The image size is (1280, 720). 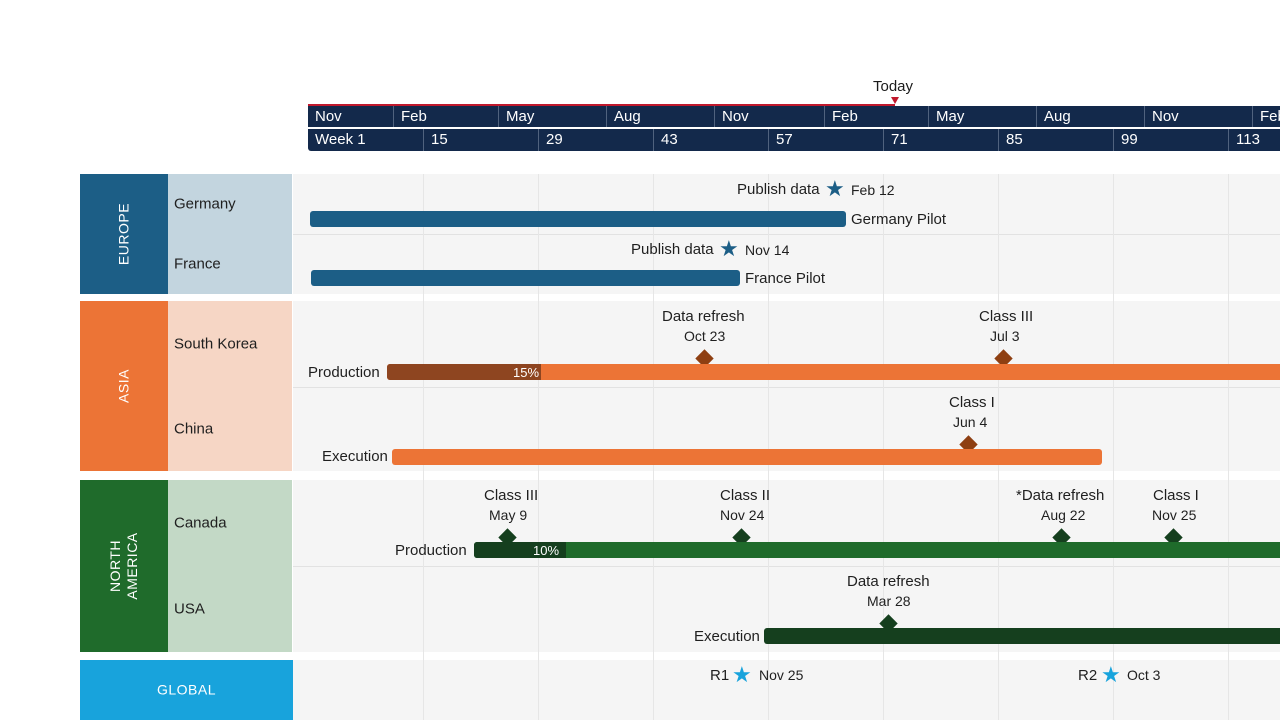 What do you see at coordinates (216, 344) in the screenshot?
I see `country-label: South Korea` at bounding box center [216, 344].